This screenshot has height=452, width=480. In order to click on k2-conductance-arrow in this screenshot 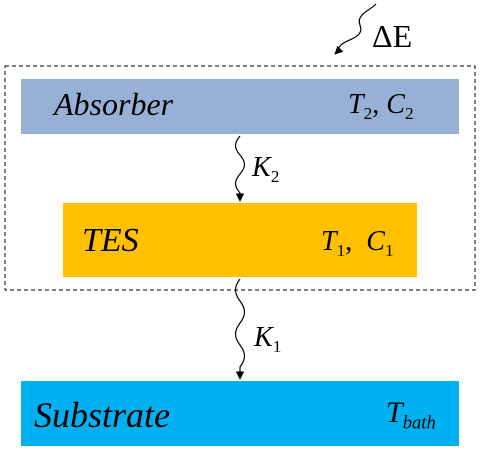, I will do `click(240, 168)`.